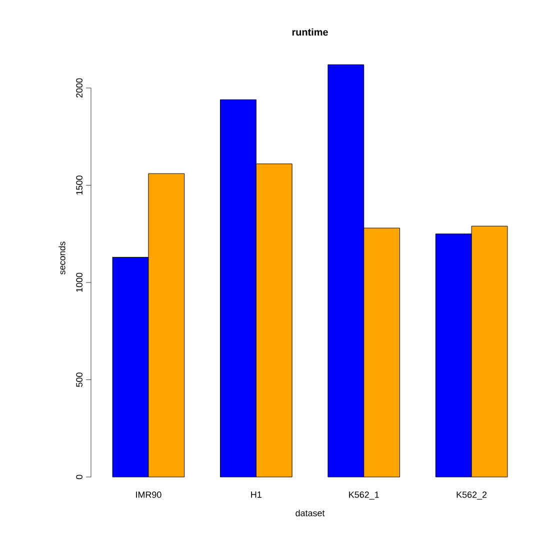 The width and height of the screenshot is (536, 543). I want to click on y-tick-label: 2000, so click(79, 88).